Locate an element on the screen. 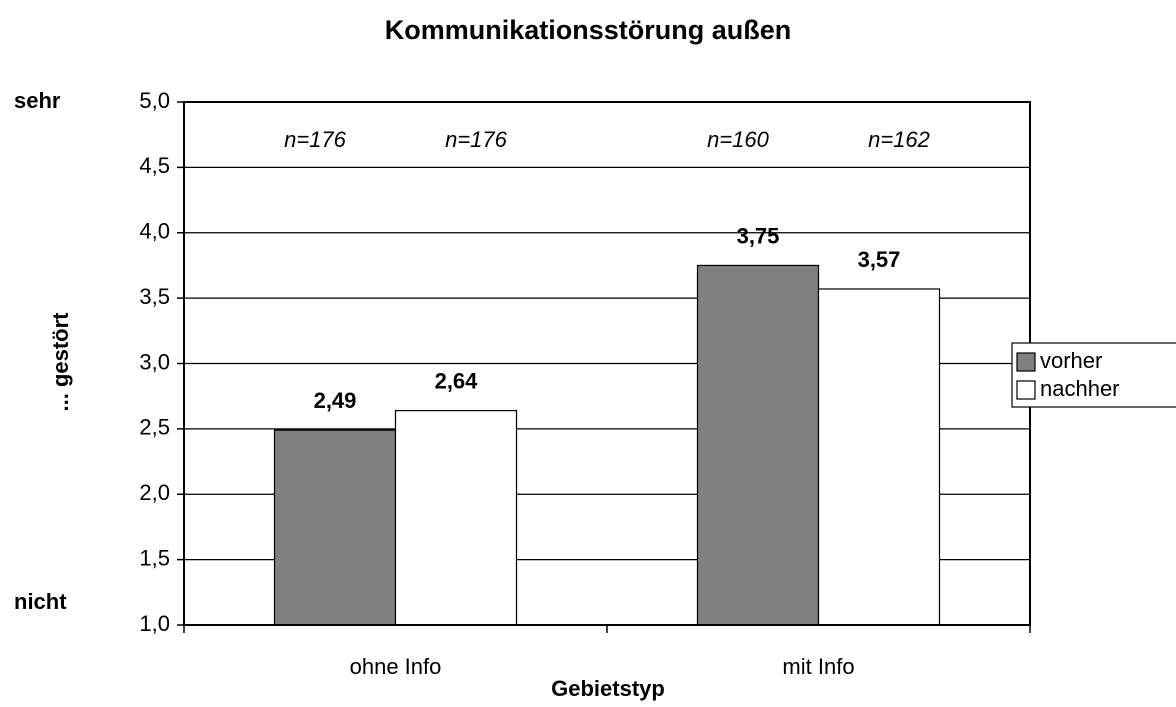  y-tick-label: 1,5 is located at coordinates (154, 557).